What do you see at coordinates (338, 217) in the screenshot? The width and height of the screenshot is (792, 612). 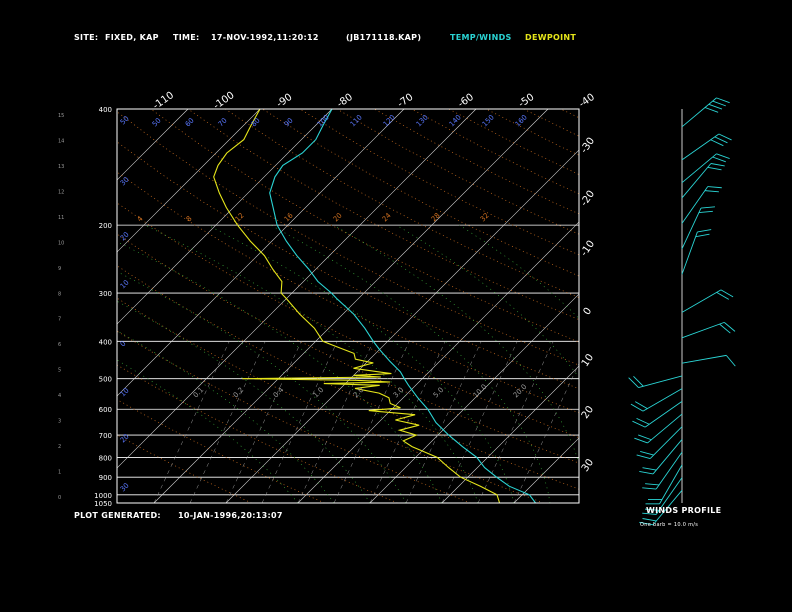 I see `orange-label: 20` at bounding box center [338, 217].